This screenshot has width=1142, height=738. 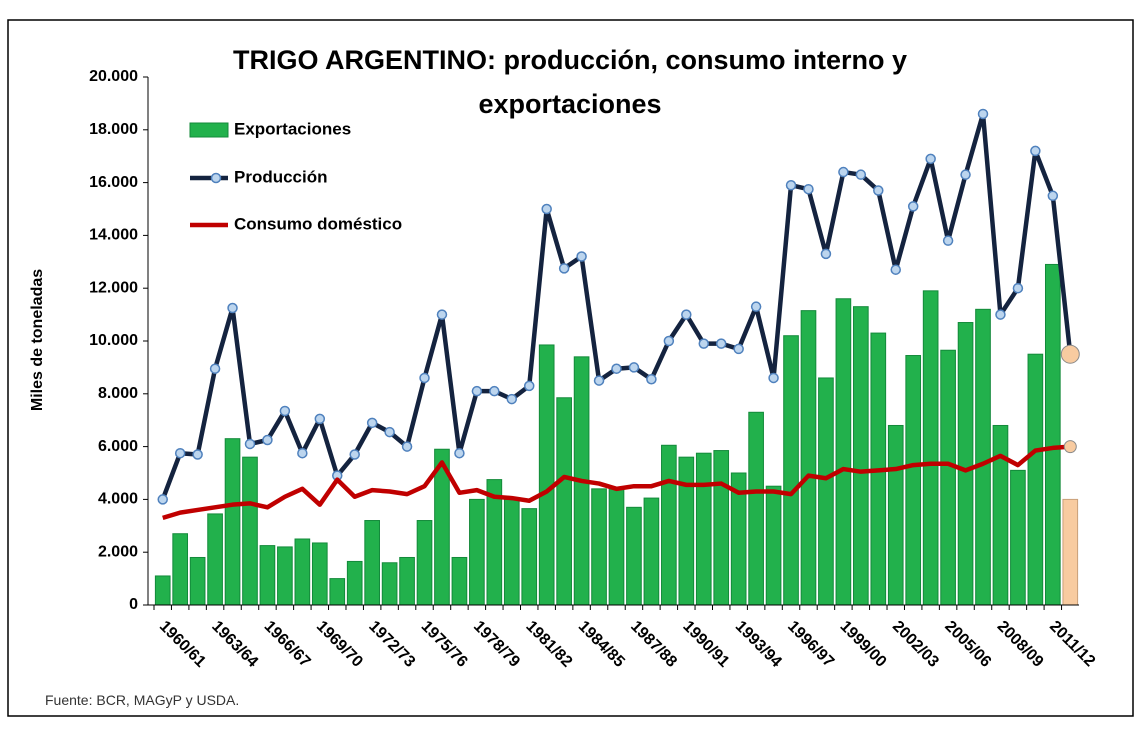 What do you see at coordinates (133, 604) in the screenshot?
I see `y-tick-label: 0` at bounding box center [133, 604].